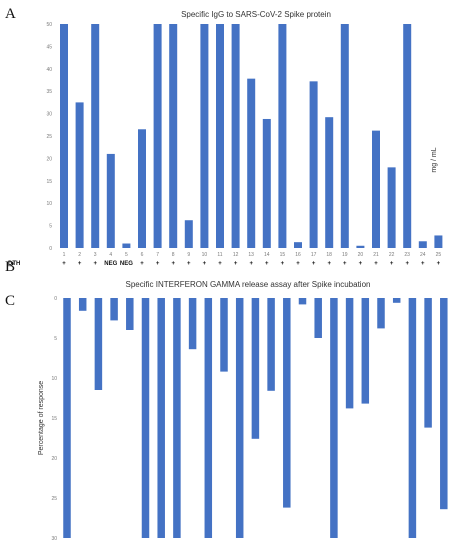 Image resolution: width=457 pixels, height=550 pixels. I want to click on chart-a-y-tick: 5, so click(50, 227).